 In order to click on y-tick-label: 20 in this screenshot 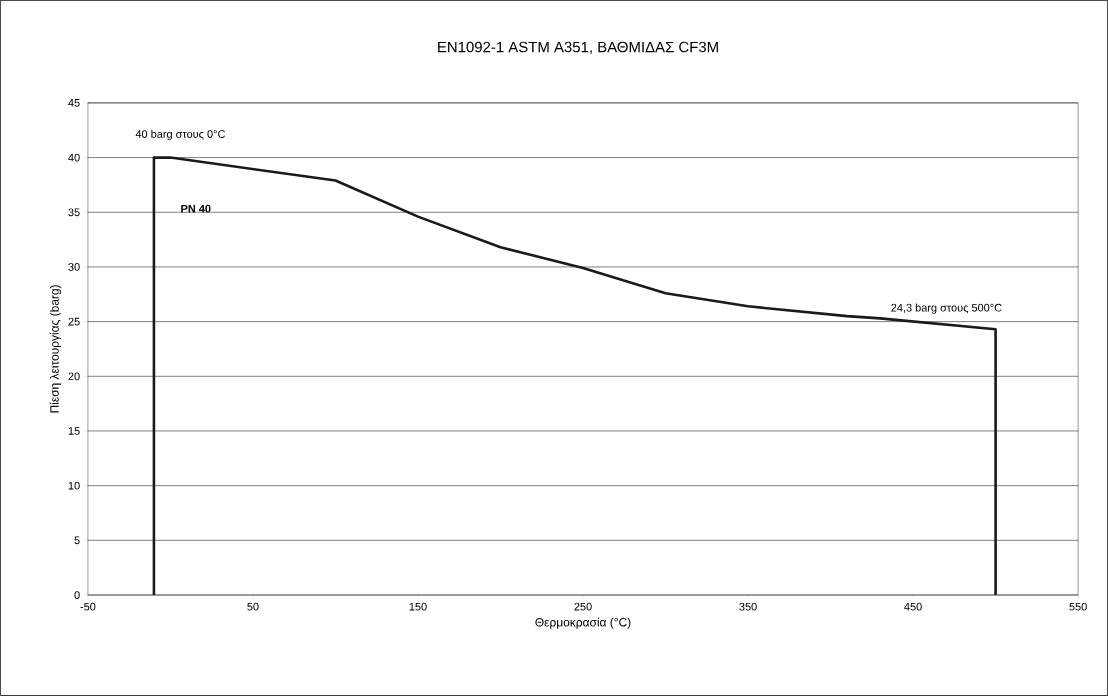, I will do `click(74, 376)`.